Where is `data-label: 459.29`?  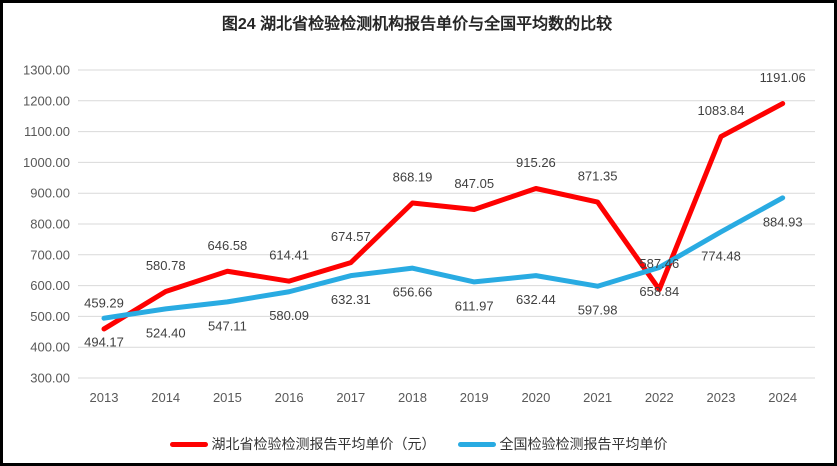 data-label: 459.29 is located at coordinates (104, 302).